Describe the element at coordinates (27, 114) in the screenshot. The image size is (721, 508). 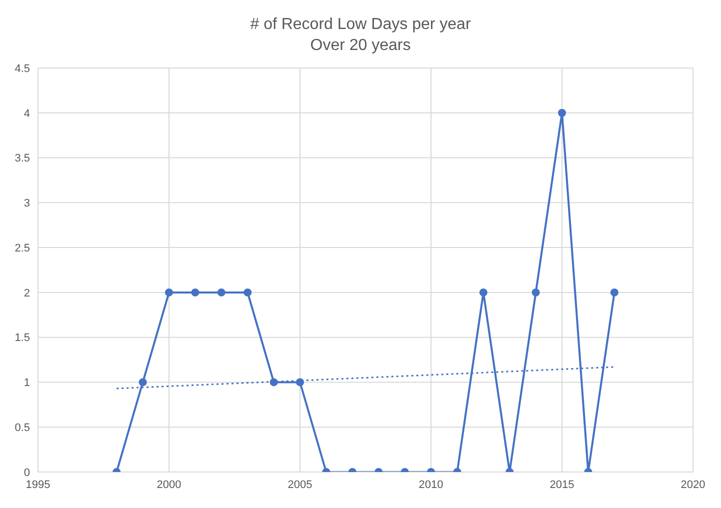
I see `y-tick-label: 4` at that location.